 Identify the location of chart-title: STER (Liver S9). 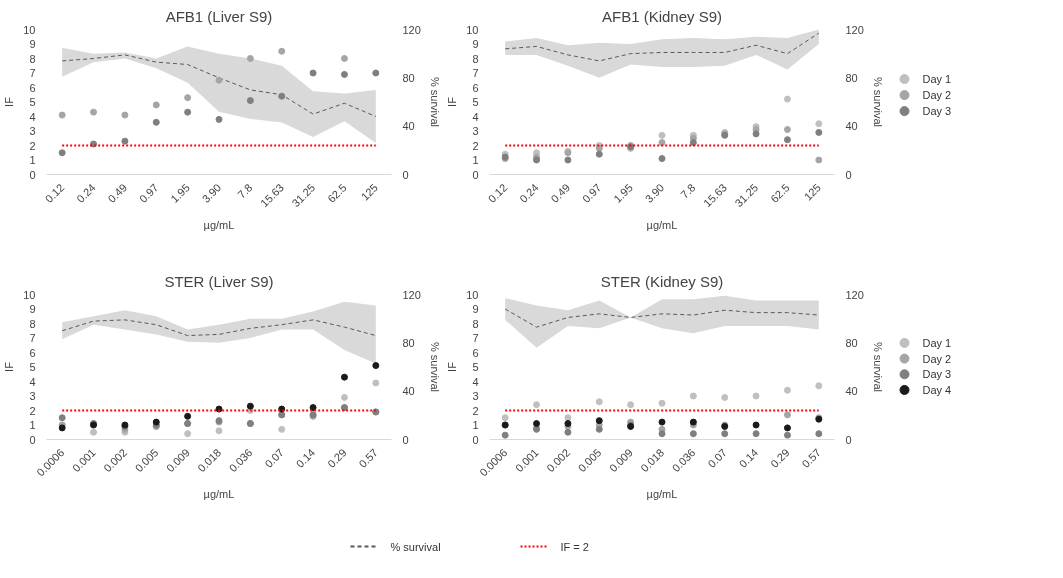
(219, 281).